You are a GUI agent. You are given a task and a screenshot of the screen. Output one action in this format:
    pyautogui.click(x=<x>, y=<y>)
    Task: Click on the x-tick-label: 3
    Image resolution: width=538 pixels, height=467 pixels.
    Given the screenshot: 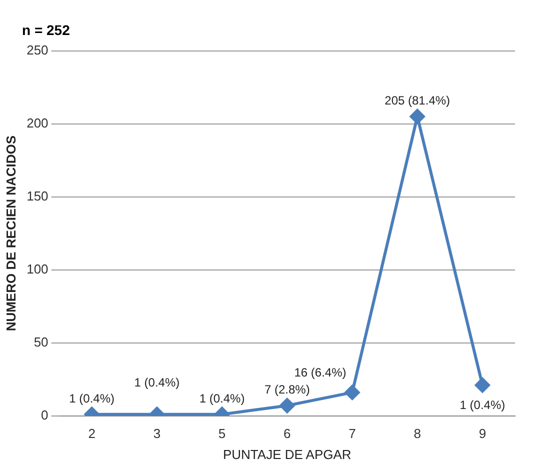 What is the action you would take?
    pyautogui.click(x=157, y=434)
    